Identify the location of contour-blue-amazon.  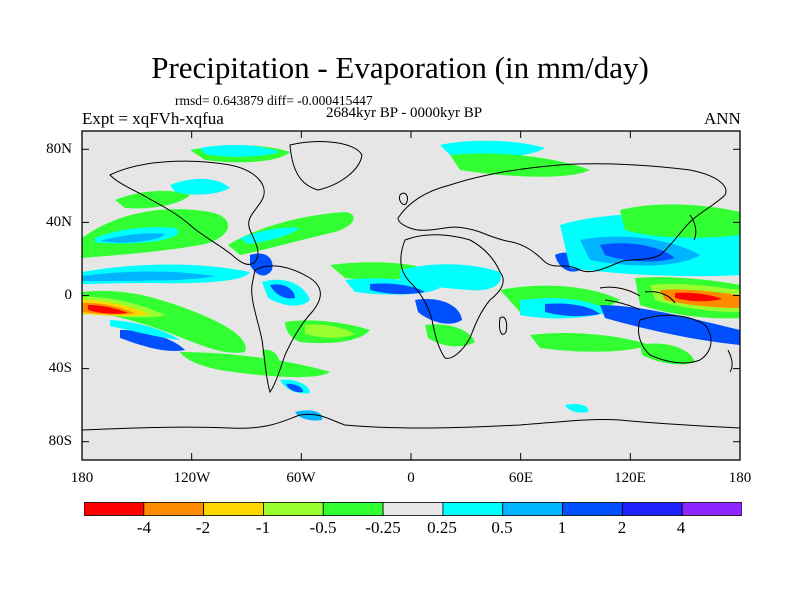
(282, 291).